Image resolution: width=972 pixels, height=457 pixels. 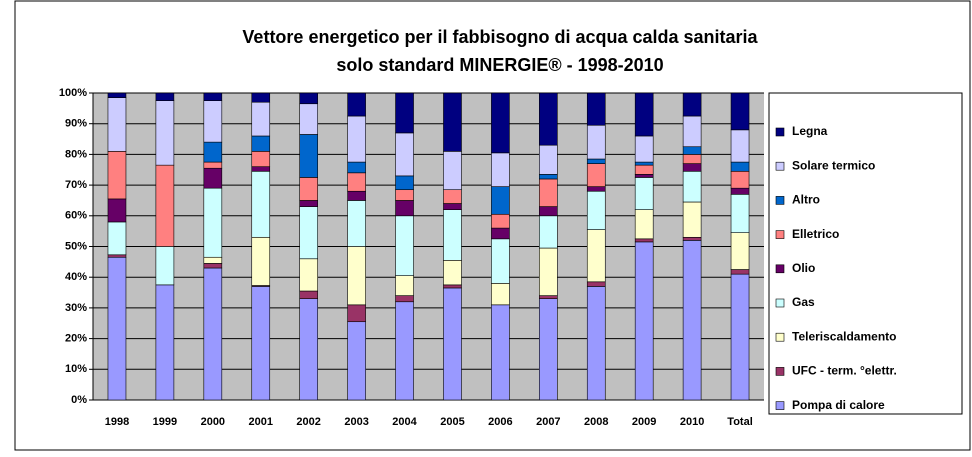 I want to click on legend-label: Olio, so click(x=803, y=268).